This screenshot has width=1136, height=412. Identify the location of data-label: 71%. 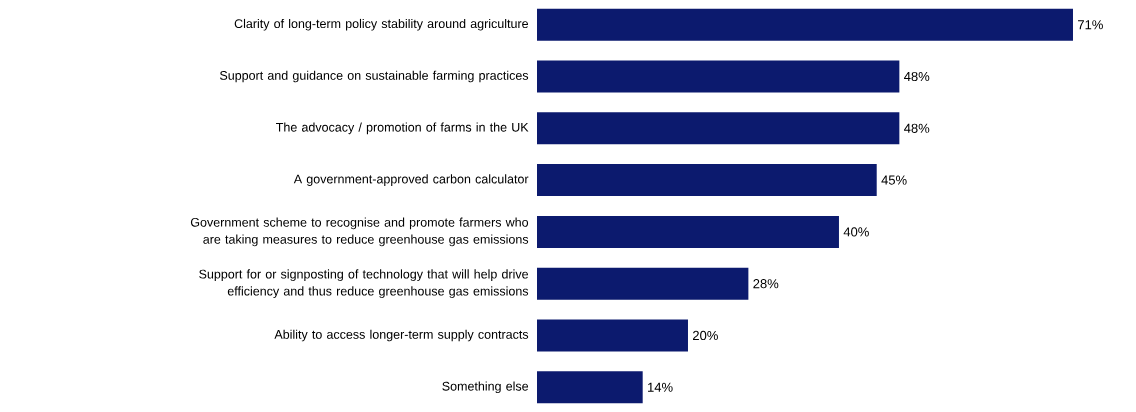
(1090, 25).